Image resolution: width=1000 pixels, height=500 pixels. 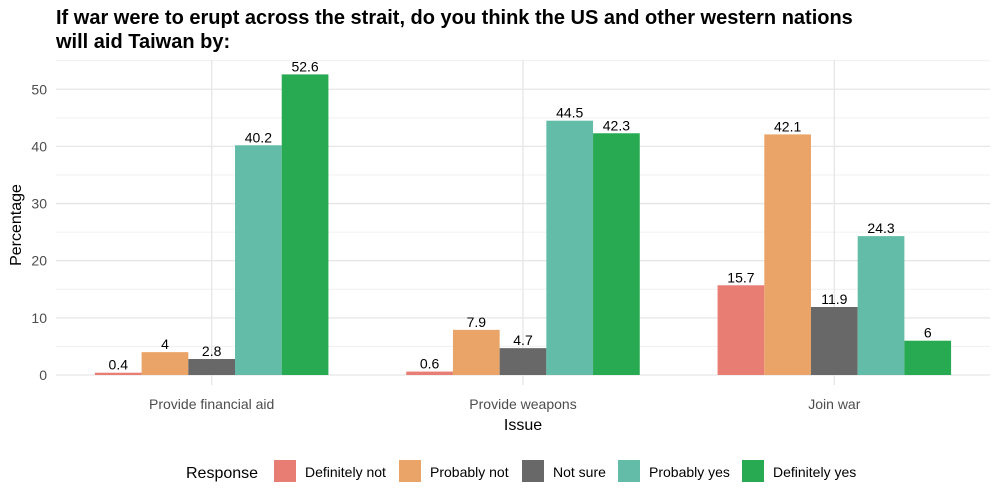 What do you see at coordinates (212, 351) in the screenshot?
I see `bar-value-label: 2.8` at bounding box center [212, 351].